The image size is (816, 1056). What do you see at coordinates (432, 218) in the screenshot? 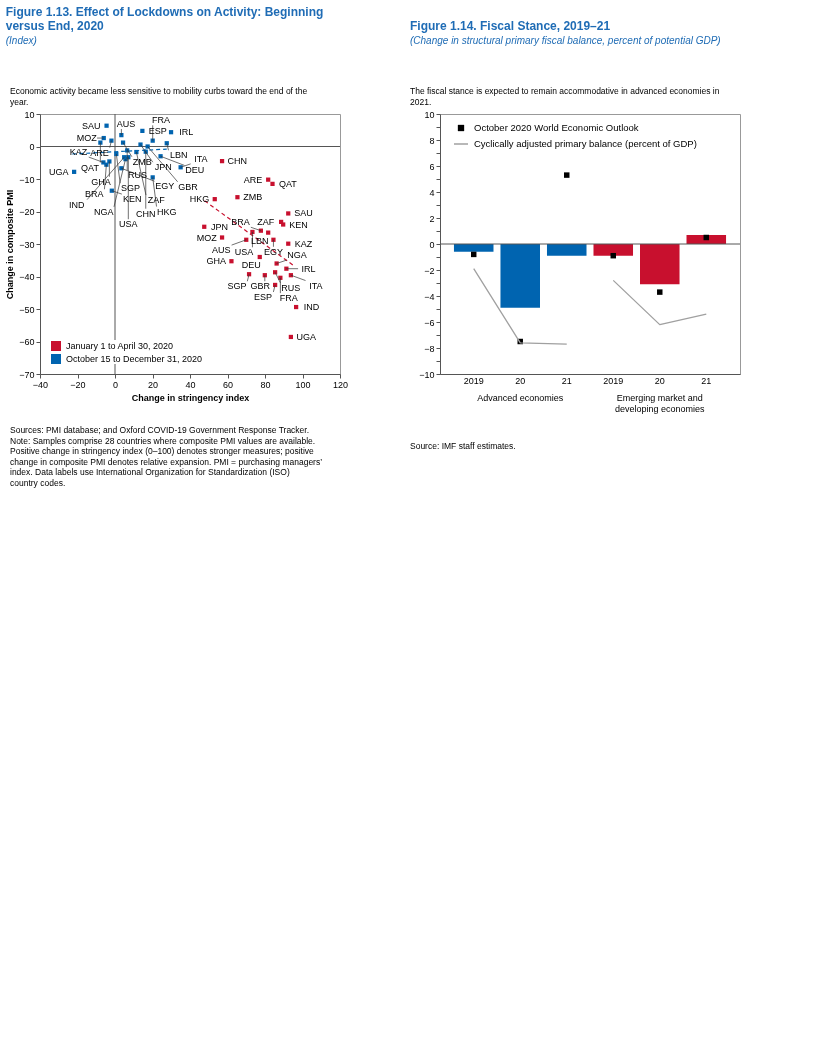
I see `y-tick-label: 2` at bounding box center [432, 218].